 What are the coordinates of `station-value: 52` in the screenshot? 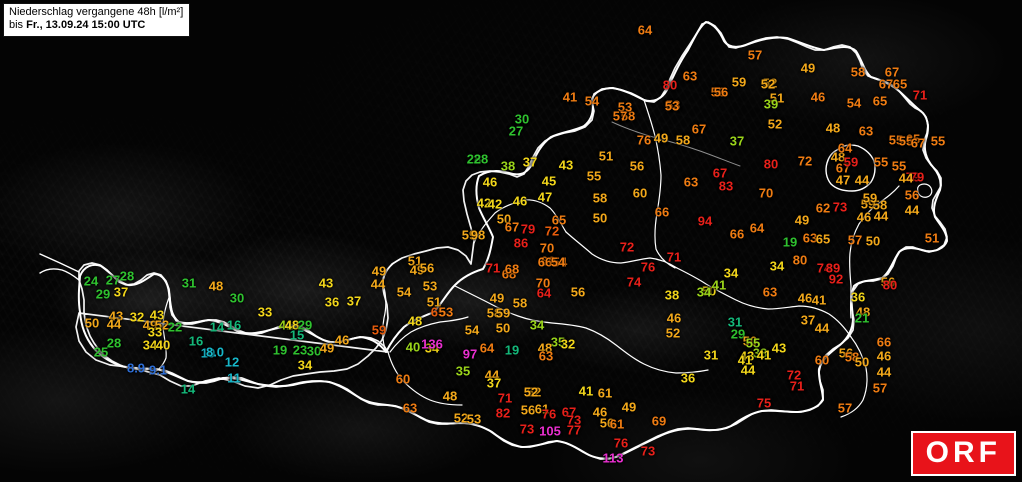 It's located at (534, 392).